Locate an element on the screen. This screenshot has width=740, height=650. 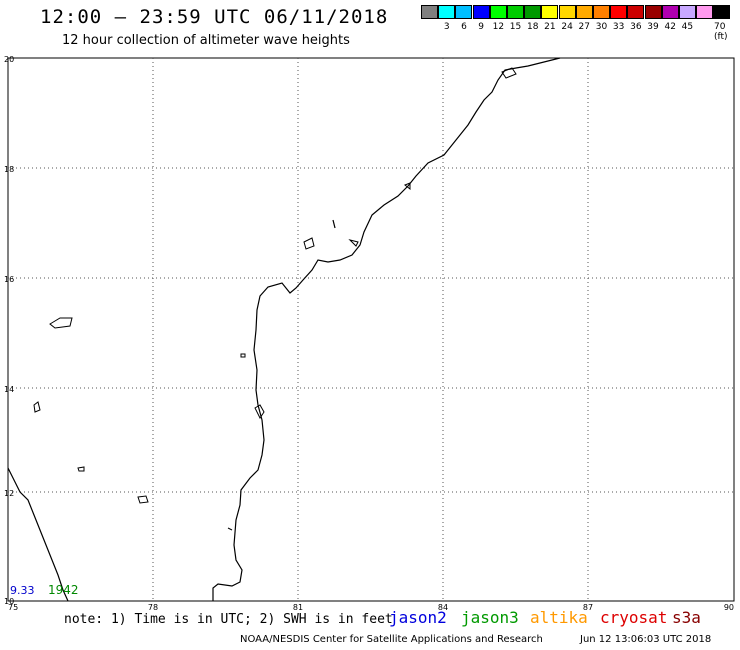
legend-label: 45 is located at coordinates (687, 27).